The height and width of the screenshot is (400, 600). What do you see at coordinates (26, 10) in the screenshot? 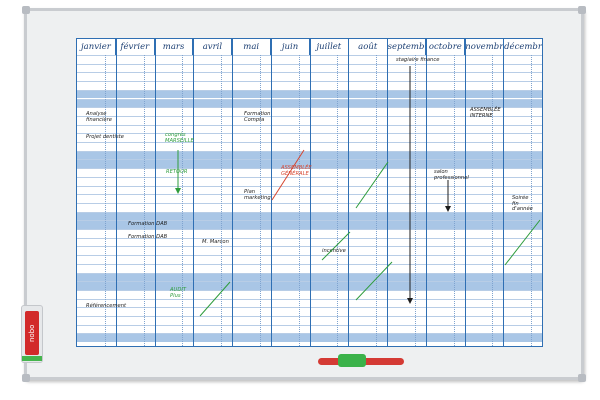
I see `board-corner-tl` at bounding box center [26, 10].